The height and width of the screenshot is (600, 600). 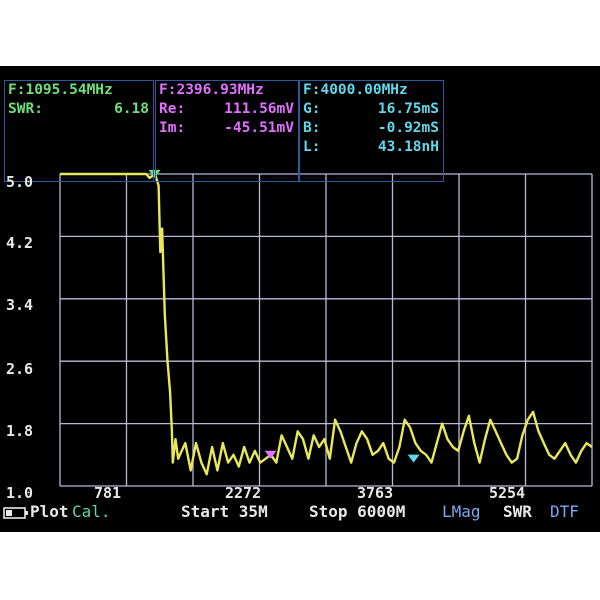 I want to click on stop-frequency: Stop 6000M, so click(x=357, y=511).